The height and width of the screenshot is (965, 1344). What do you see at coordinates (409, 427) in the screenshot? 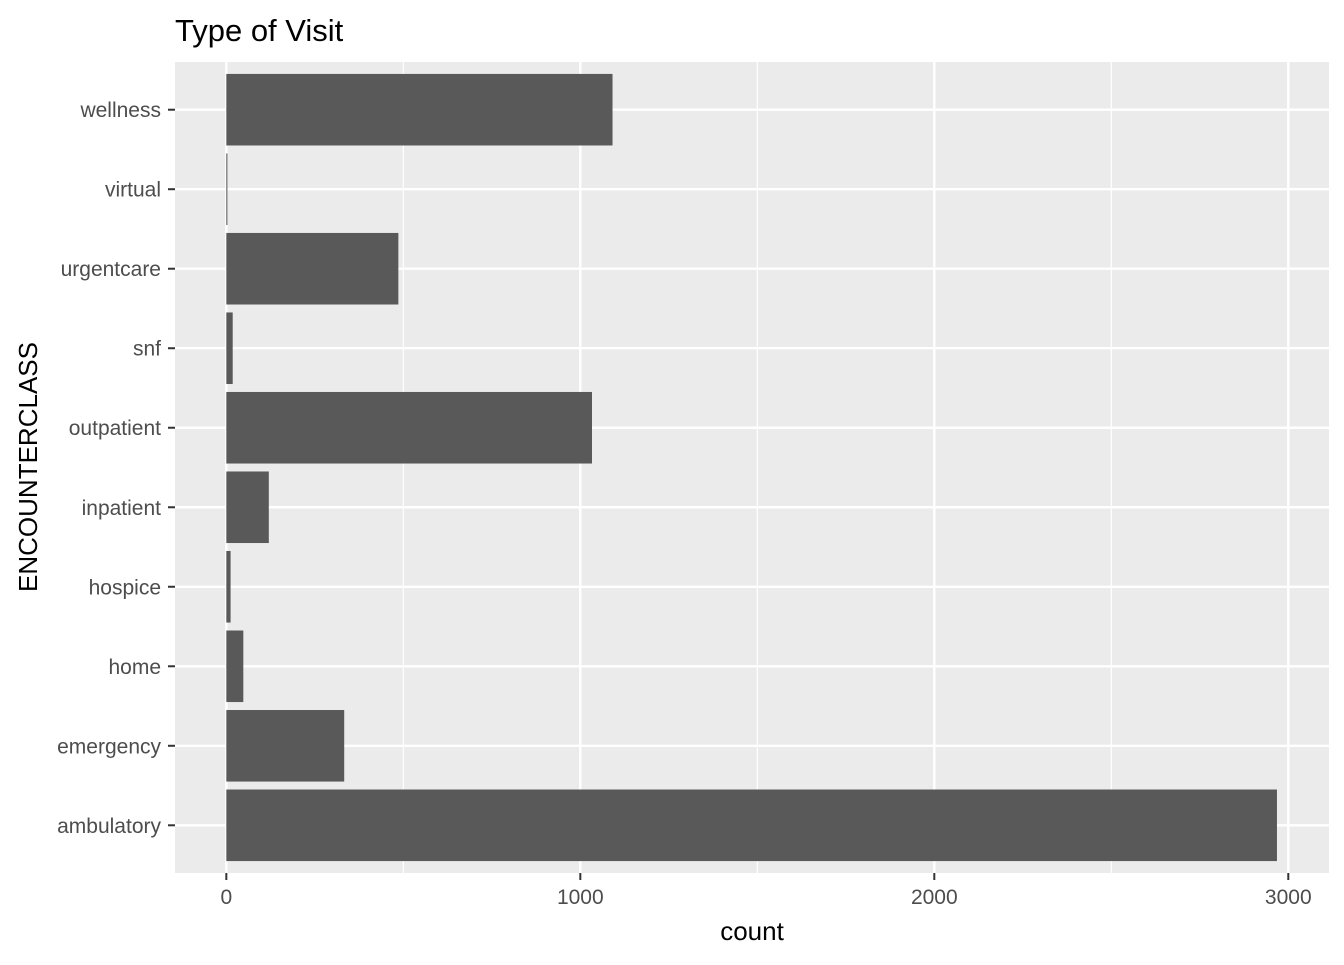
I see `bar-outpatient` at bounding box center [409, 427].